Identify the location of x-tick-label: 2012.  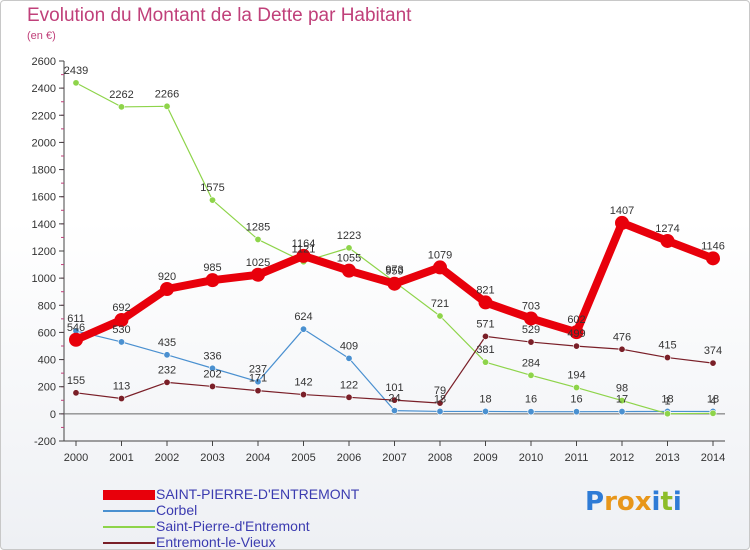
(622, 458).